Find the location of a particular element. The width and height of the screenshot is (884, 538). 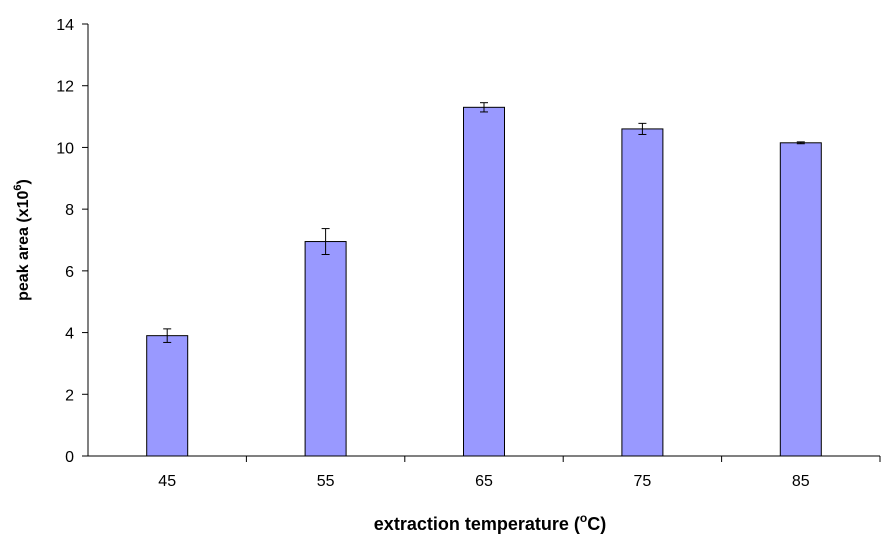

x-axis-label: extraction temperature (oC) is located at coordinates (490, 522).